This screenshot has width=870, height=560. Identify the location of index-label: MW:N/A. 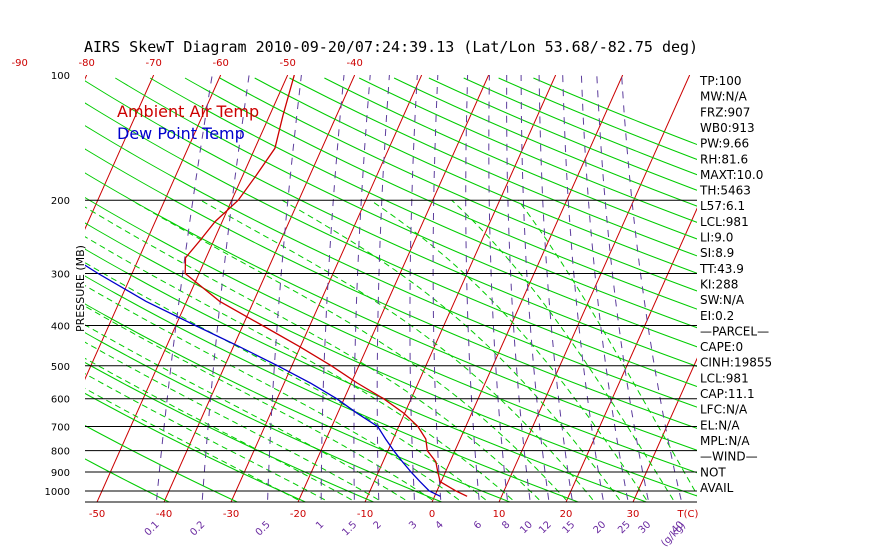
(724, 97).